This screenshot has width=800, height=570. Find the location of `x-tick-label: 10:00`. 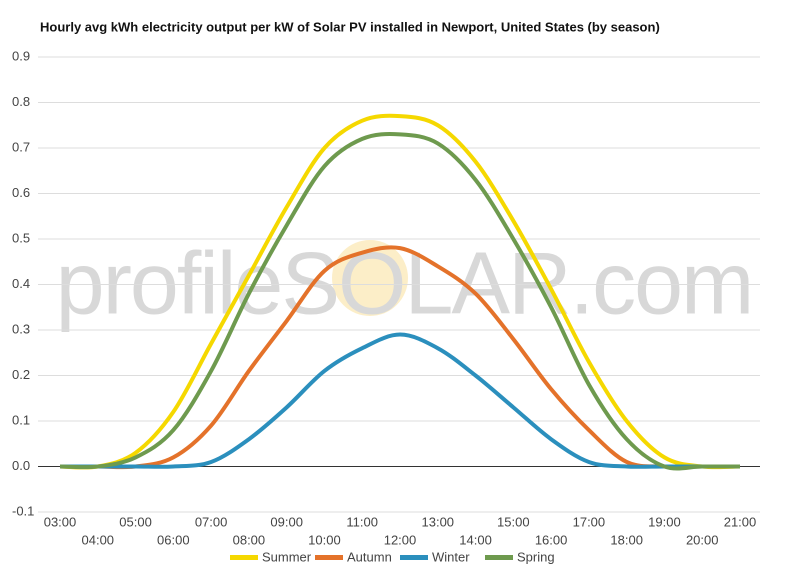

x-tick-label: 10:00 is located at coordinates (324, 539).